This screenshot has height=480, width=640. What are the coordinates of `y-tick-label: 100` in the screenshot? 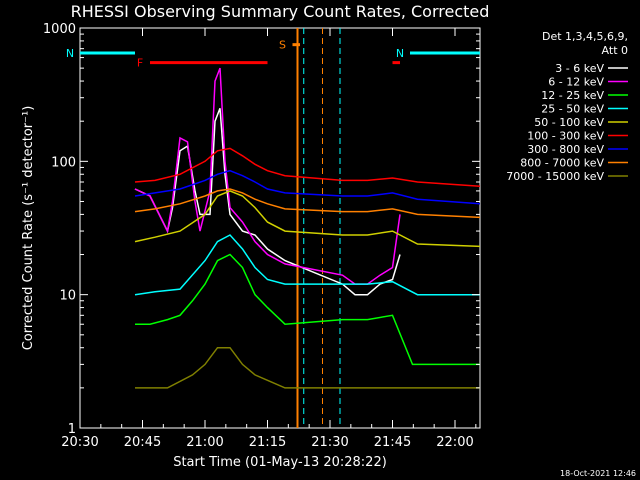 It's located at (63, 162).